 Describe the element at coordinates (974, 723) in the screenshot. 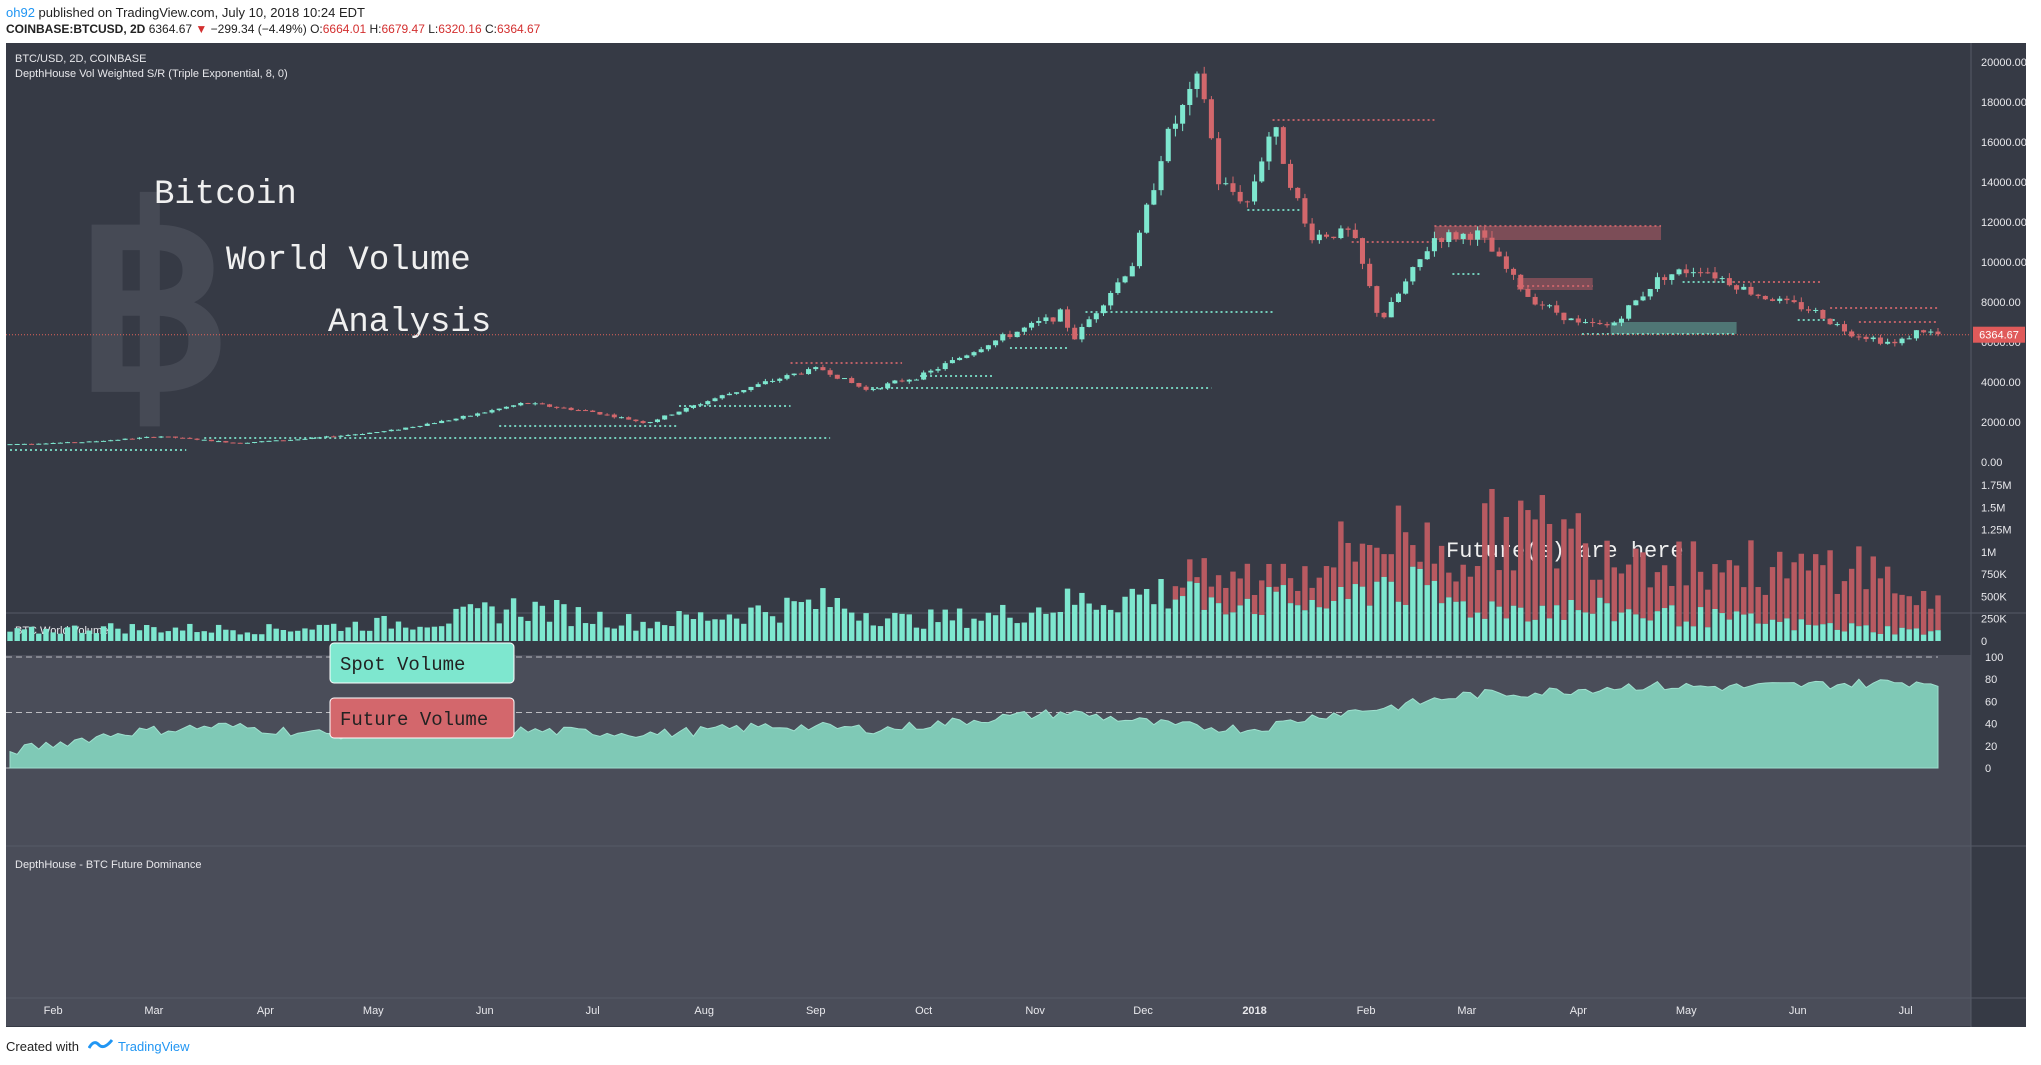

I see `dominance-area` at that location.